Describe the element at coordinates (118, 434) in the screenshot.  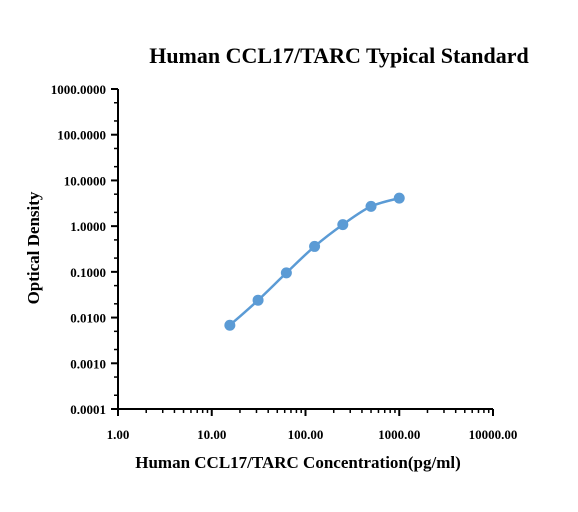
I see `x-tick-label: 1.00` at that location.